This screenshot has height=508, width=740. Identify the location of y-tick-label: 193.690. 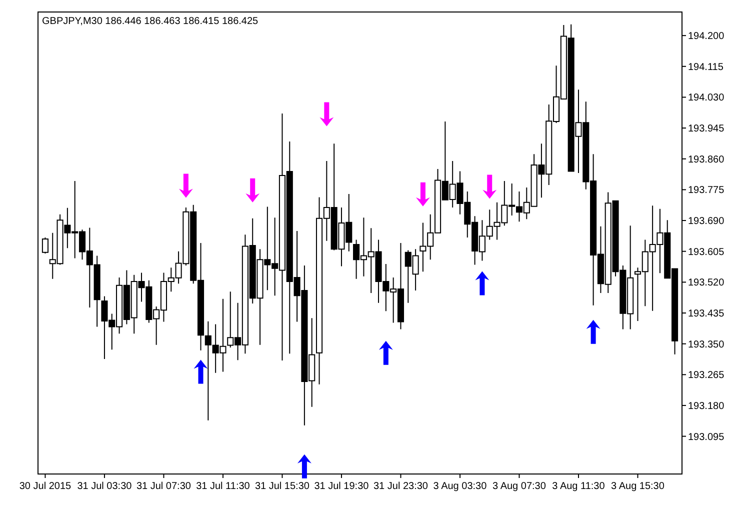
(706, 222).